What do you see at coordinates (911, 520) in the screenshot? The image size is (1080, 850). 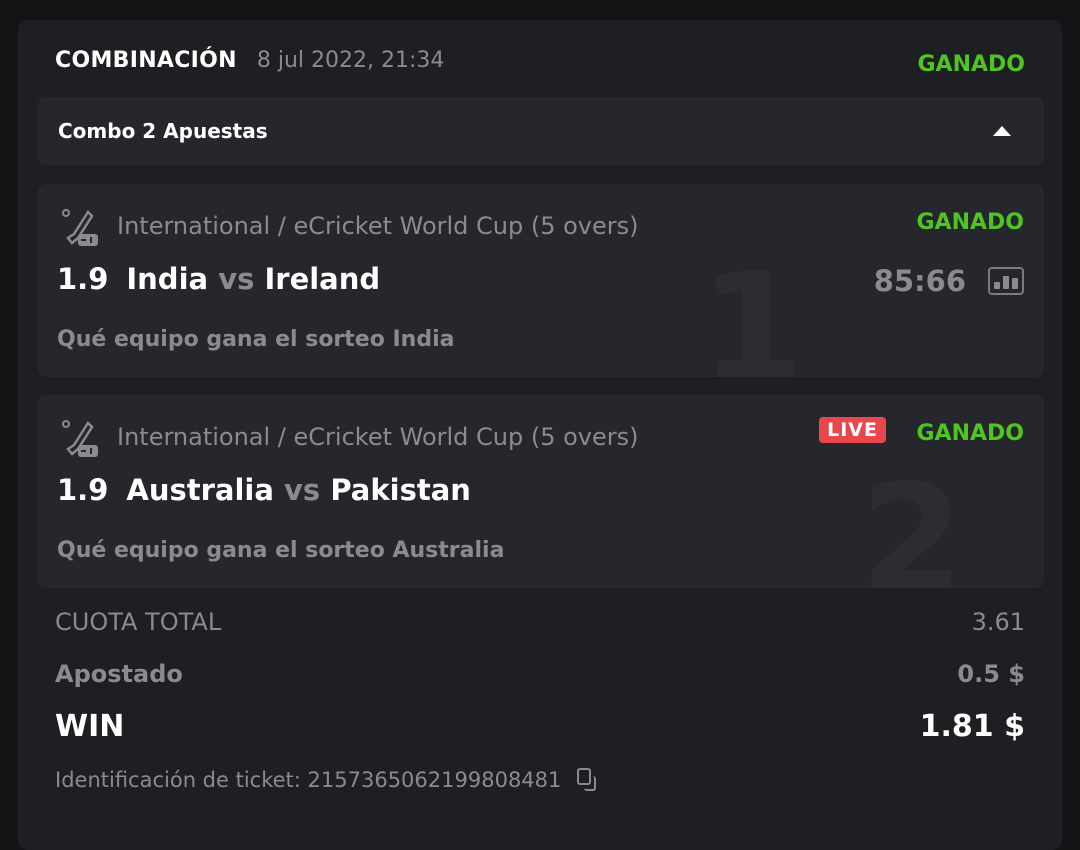 I see `leg-number: 2` at bounding box center [911, 520].